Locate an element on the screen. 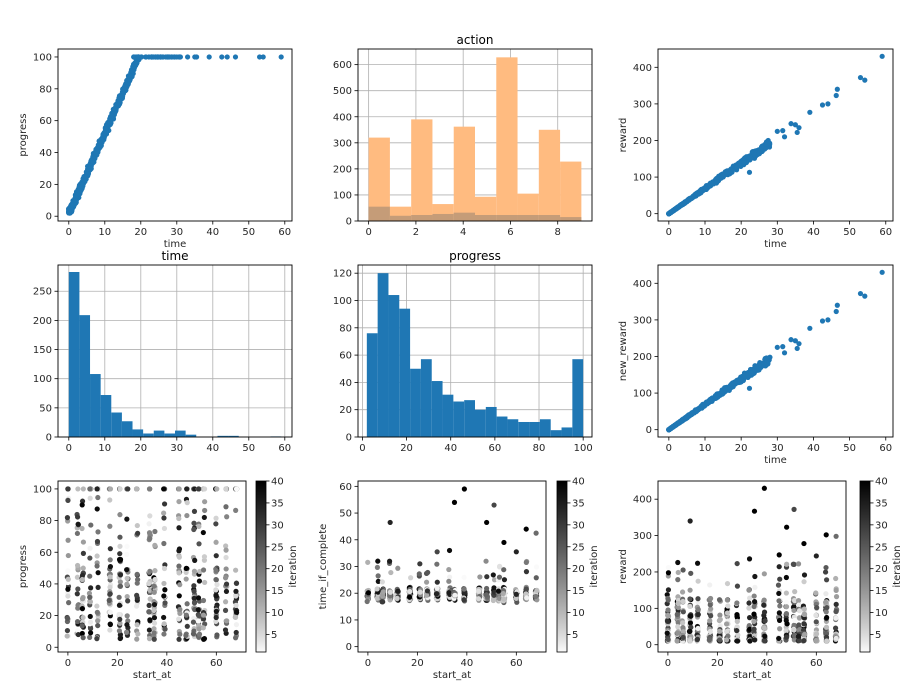 This screenshot has height=689, width=907. y-tick-label: 250 is located at coordinates (42, 292).